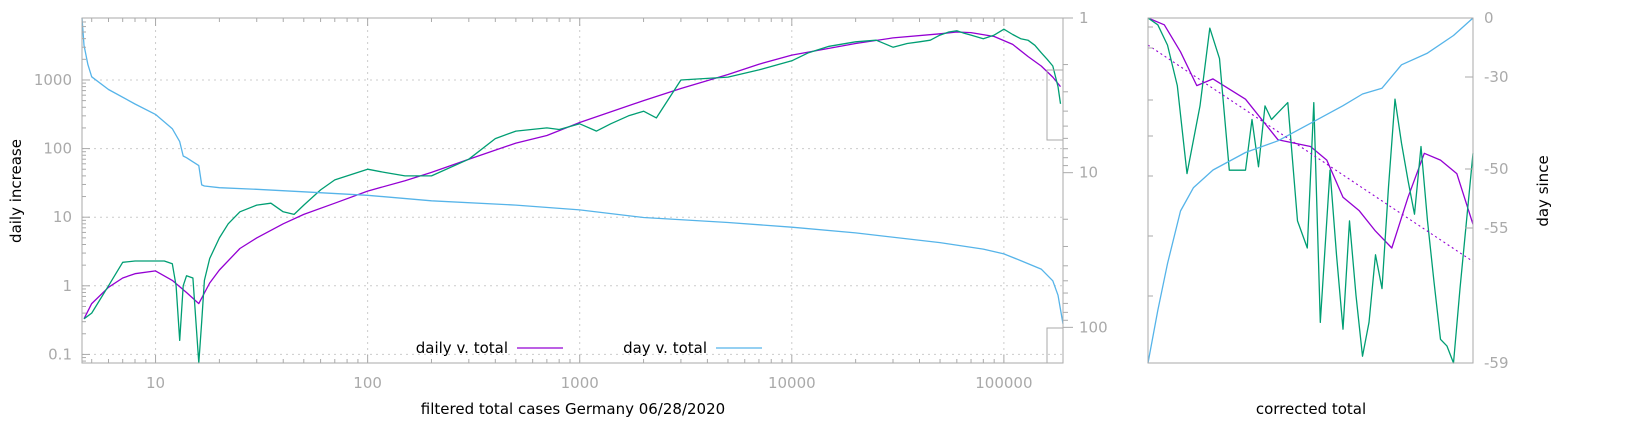  What do you see at coordinates (580, 383) in the screenshot?
I see `x-tick-label: 1000` at bounding box center [580, 383].